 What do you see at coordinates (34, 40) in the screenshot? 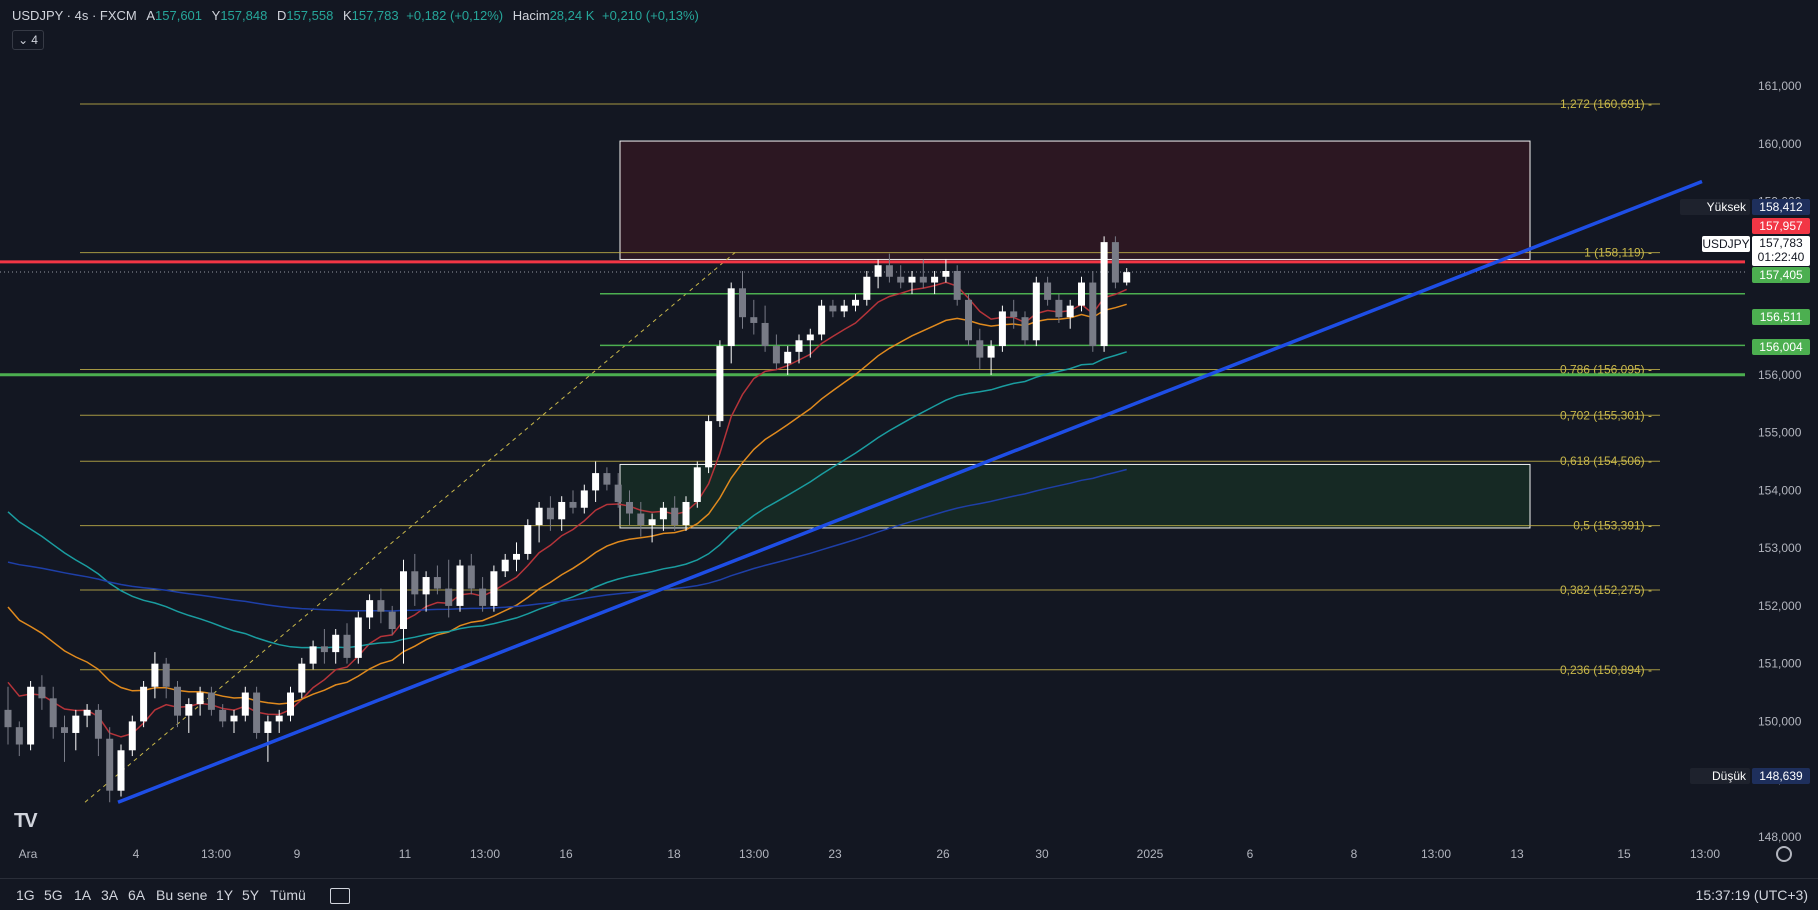
I see `indicator-count: 4` at bounding box center [34, 40].